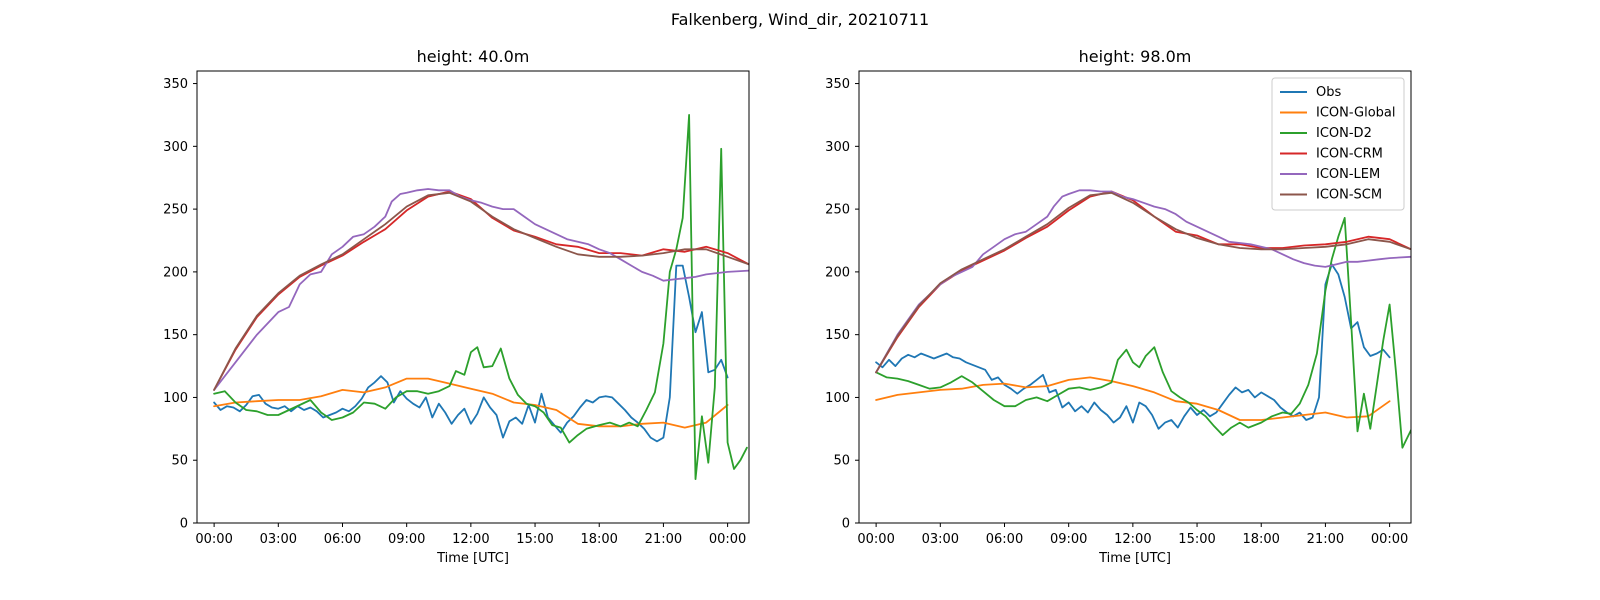  Describe the element at coordinates (1344, 133) in the screenshot. I see `legend-entry: ICON-D2` at that location.